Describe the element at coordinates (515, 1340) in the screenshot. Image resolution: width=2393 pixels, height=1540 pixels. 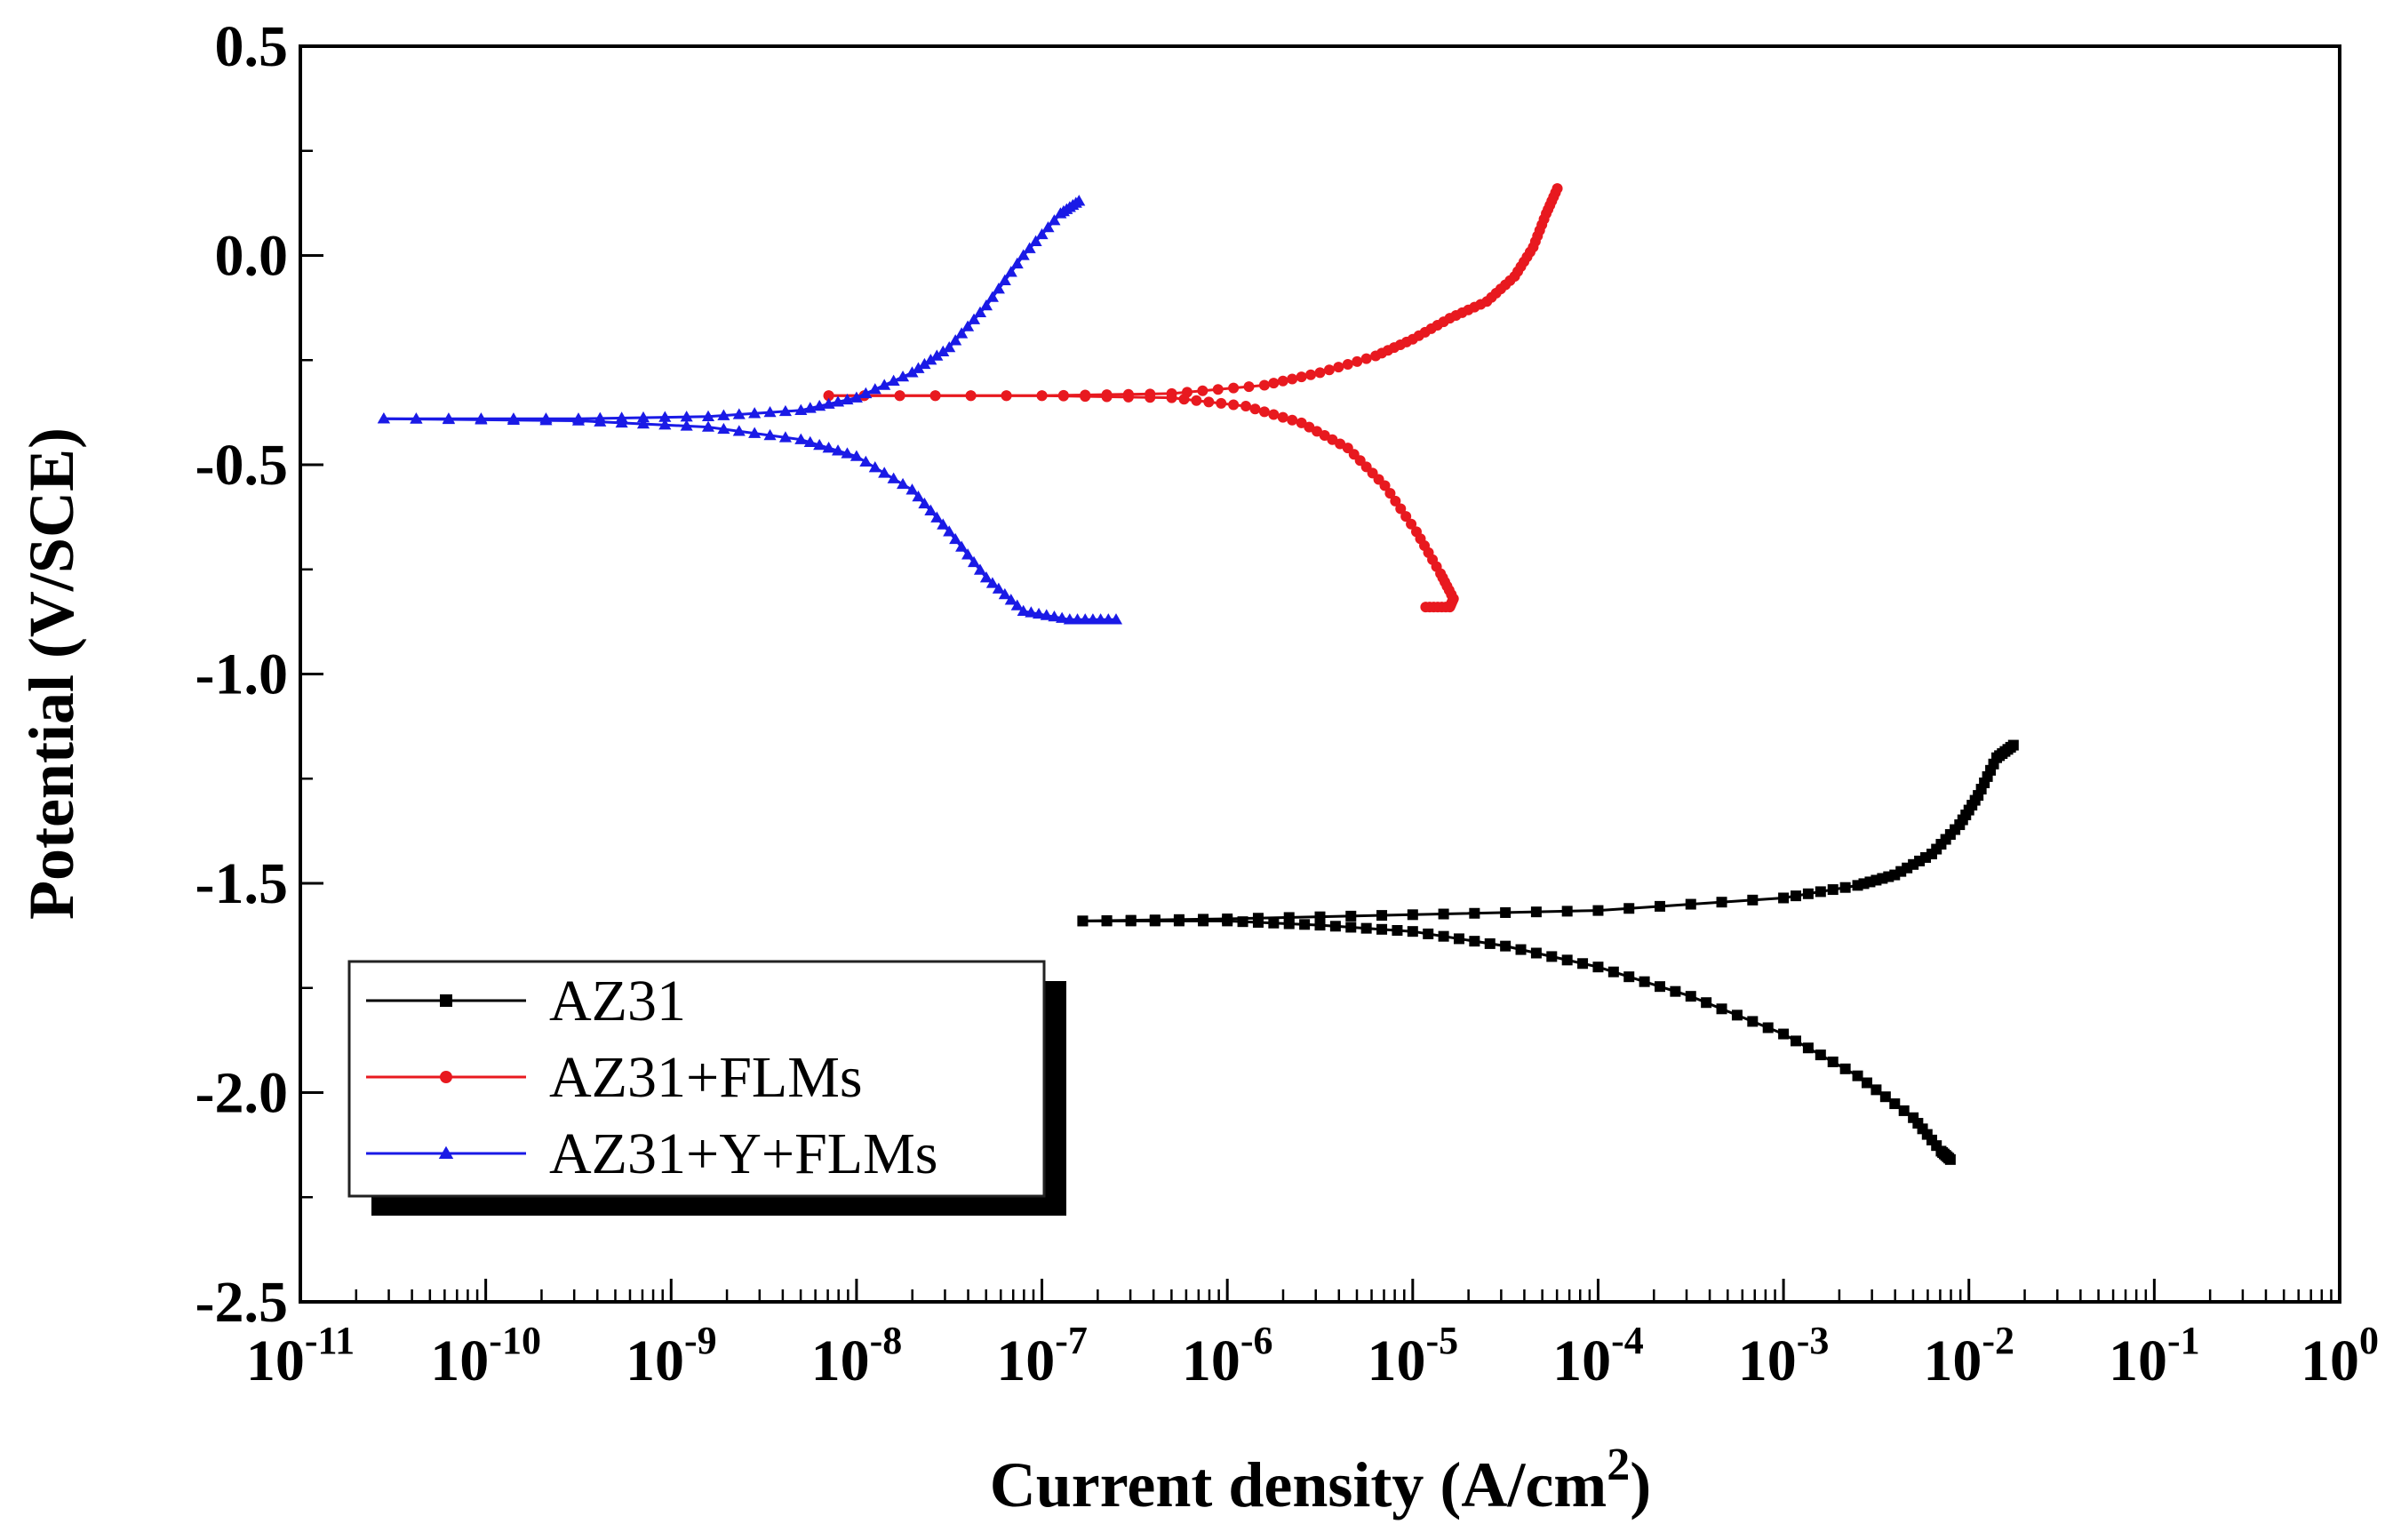
I see `x-tick-exponent: -10` at that location.